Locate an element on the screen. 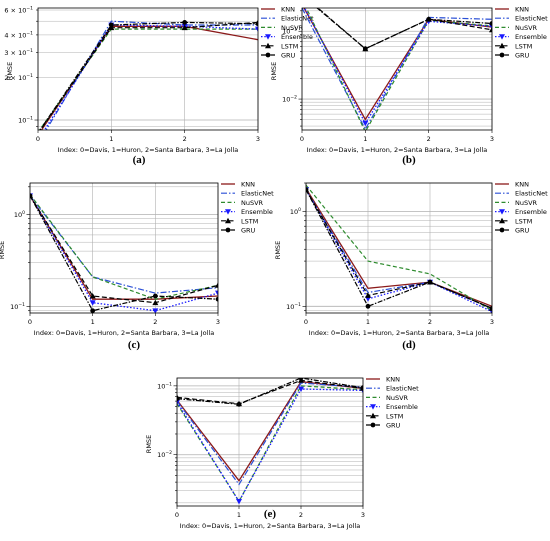 The image size is (550, 541). panel-caption: (c) is located at coordinates (134, 345).